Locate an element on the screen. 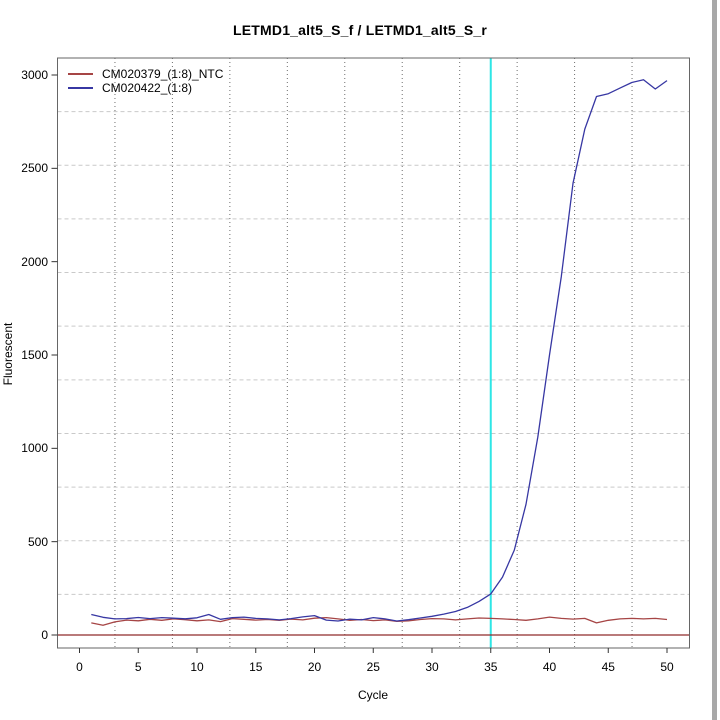 The width and height of the screenshot is (720, 720). x-tick-label: 5 is located at coordinates (138, 667).